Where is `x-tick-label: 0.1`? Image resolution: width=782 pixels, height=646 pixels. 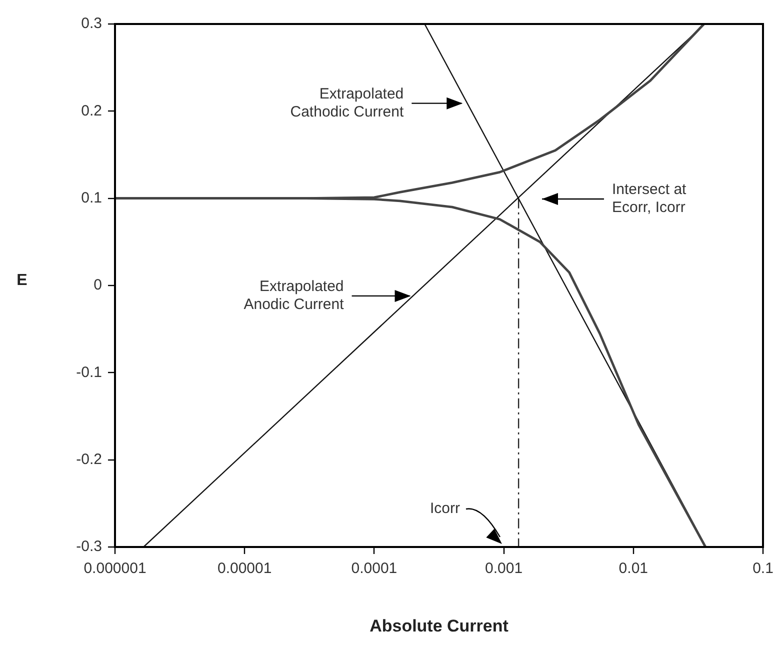
x-tick-label: 0.1 is located at coordinates (763, 569).